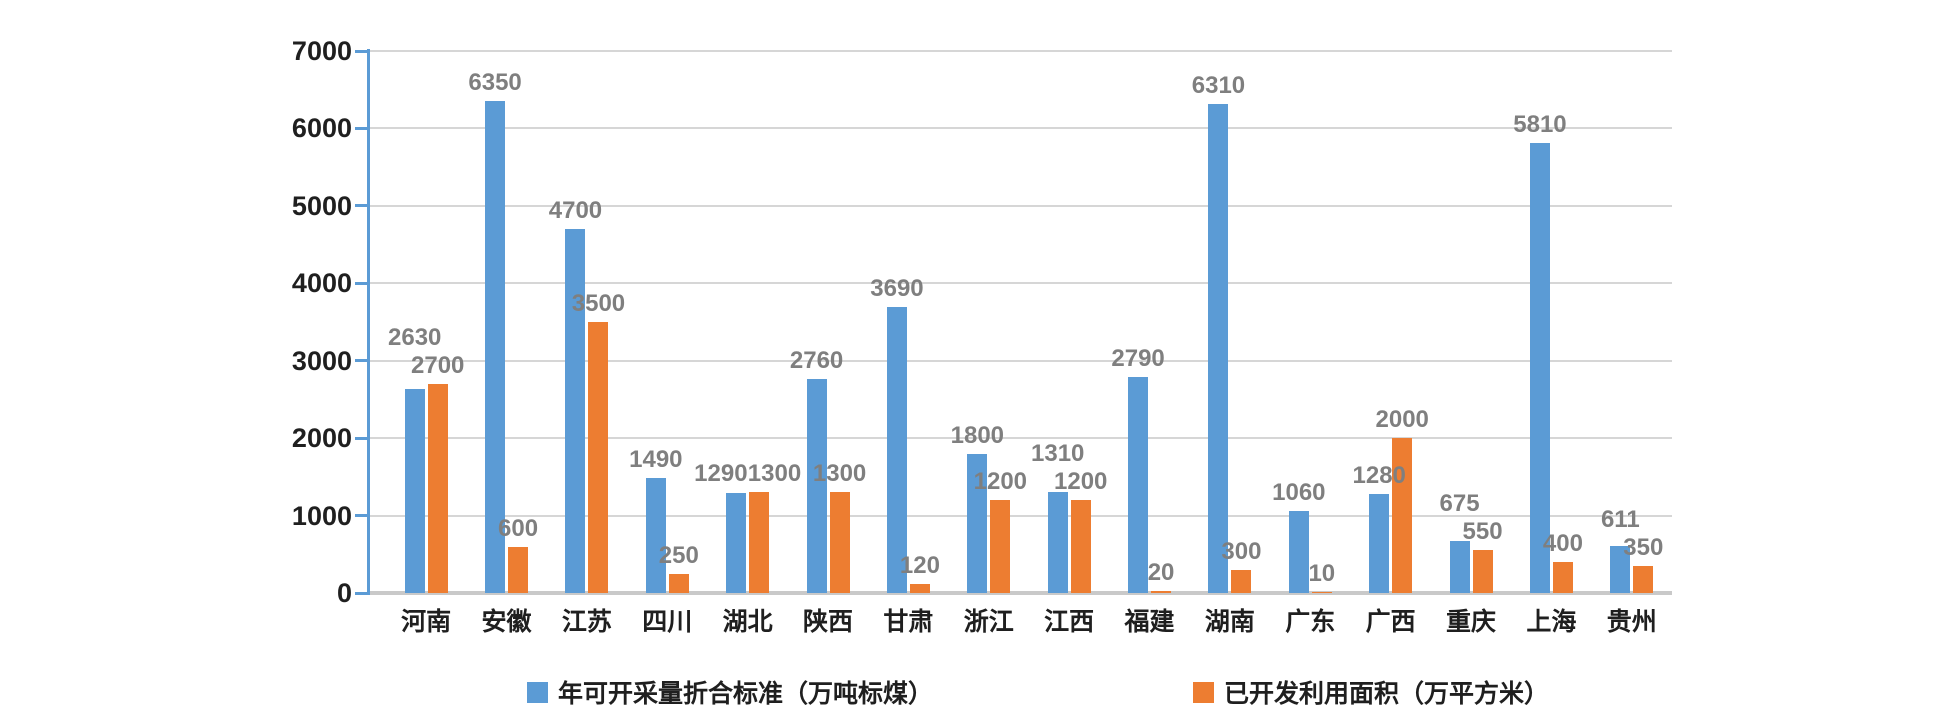 The width and height of the screenshot is (1949, 724). What do you see at coordinates (721, 474) in the screenshot?
I see `data-label: 1290` at bounding box center [721, 474].